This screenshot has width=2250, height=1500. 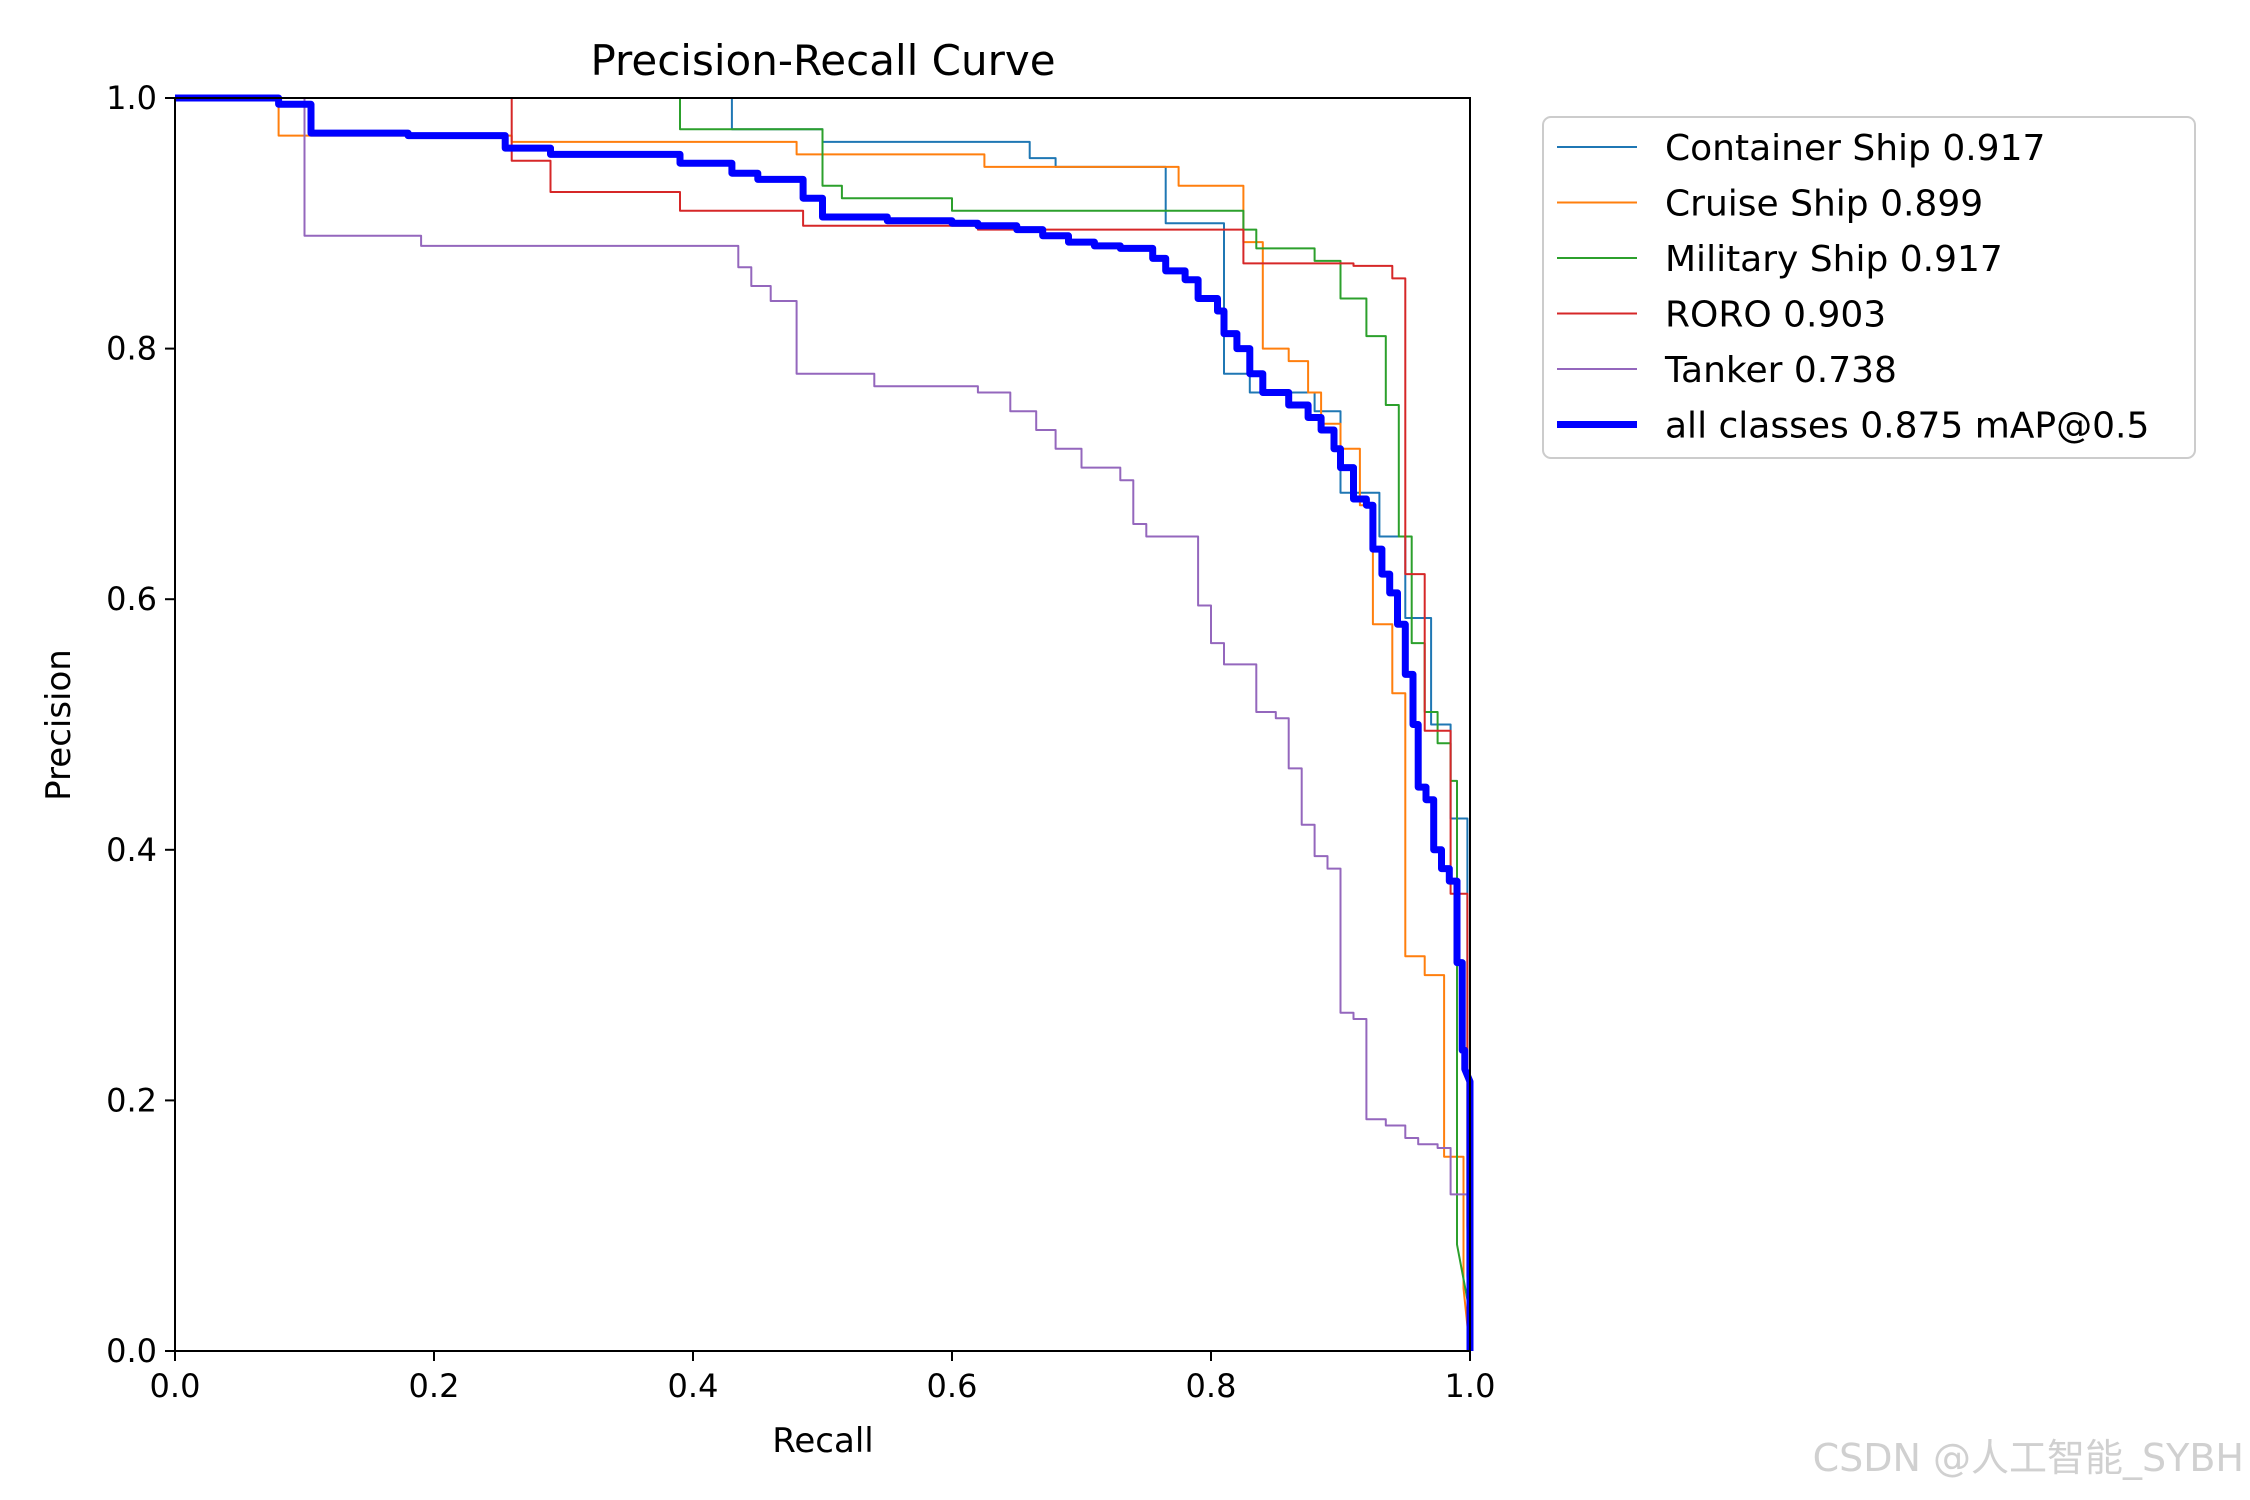 What do you see at coordinates (1855, 148) in the screenshot?
I see `legend-entry-label: Container Ship 0.917` at bounding box center [1855, 148].